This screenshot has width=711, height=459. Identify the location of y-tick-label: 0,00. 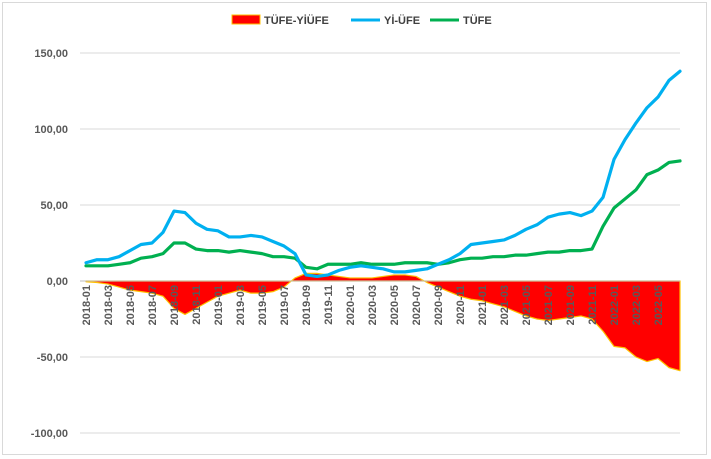
(57, 282).